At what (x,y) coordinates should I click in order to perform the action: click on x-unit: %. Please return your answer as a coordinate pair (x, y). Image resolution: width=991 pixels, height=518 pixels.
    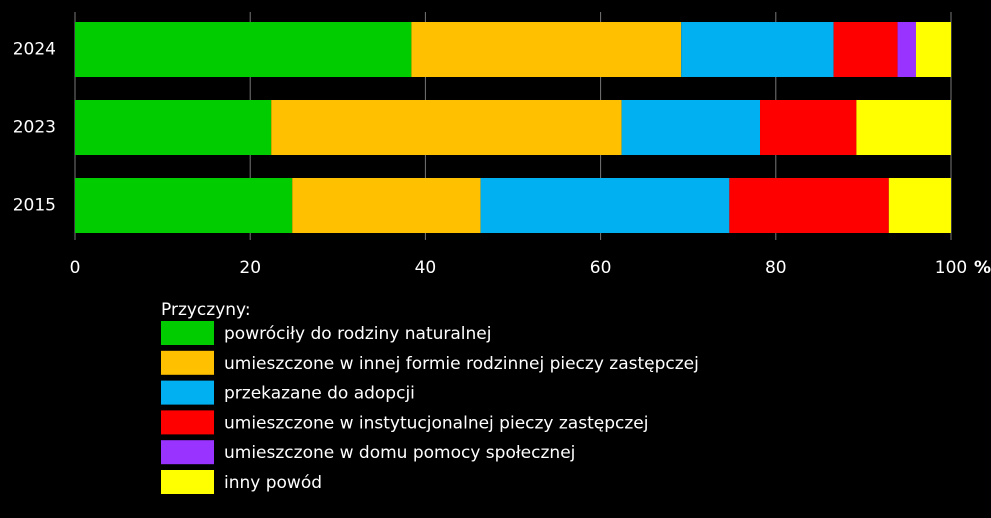
    Looking at the image, I should click on (982, 268).